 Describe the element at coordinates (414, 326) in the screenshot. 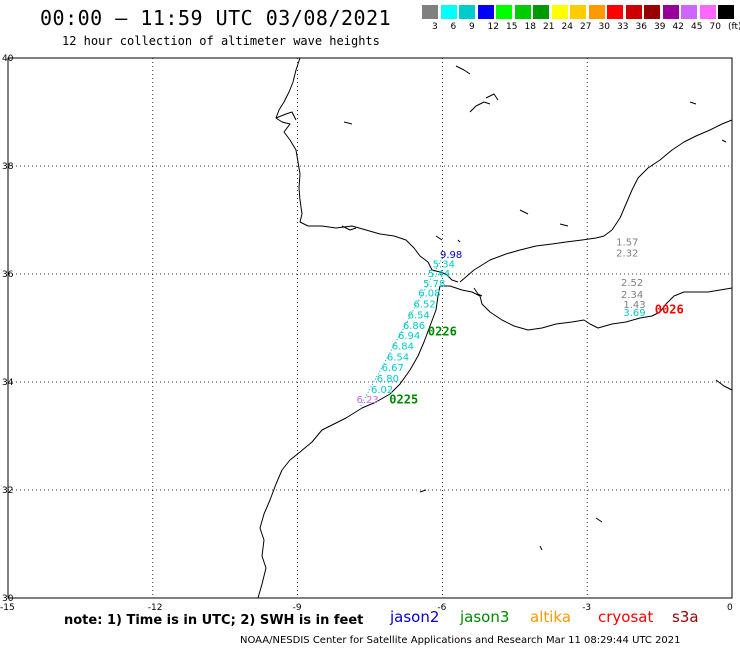

I see `wave-height-value: 6.86` at that location.